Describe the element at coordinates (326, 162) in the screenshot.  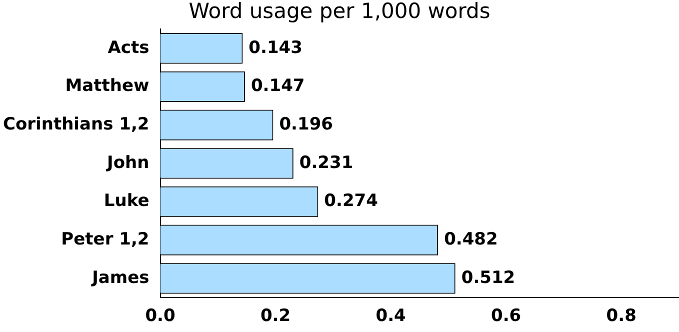
I see `data-label: 0.231` at that location.